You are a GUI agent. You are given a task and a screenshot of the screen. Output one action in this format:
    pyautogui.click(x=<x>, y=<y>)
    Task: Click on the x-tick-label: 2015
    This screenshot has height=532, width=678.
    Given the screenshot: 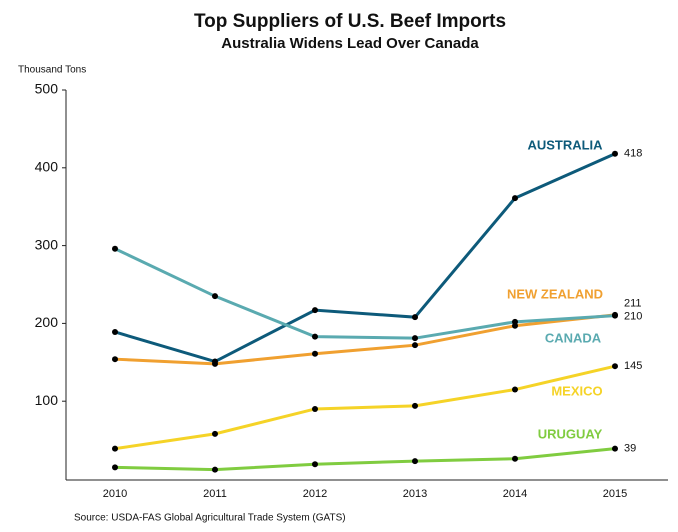 What is the action you would take?
    pyautogui.click(x=615, y=494)
    